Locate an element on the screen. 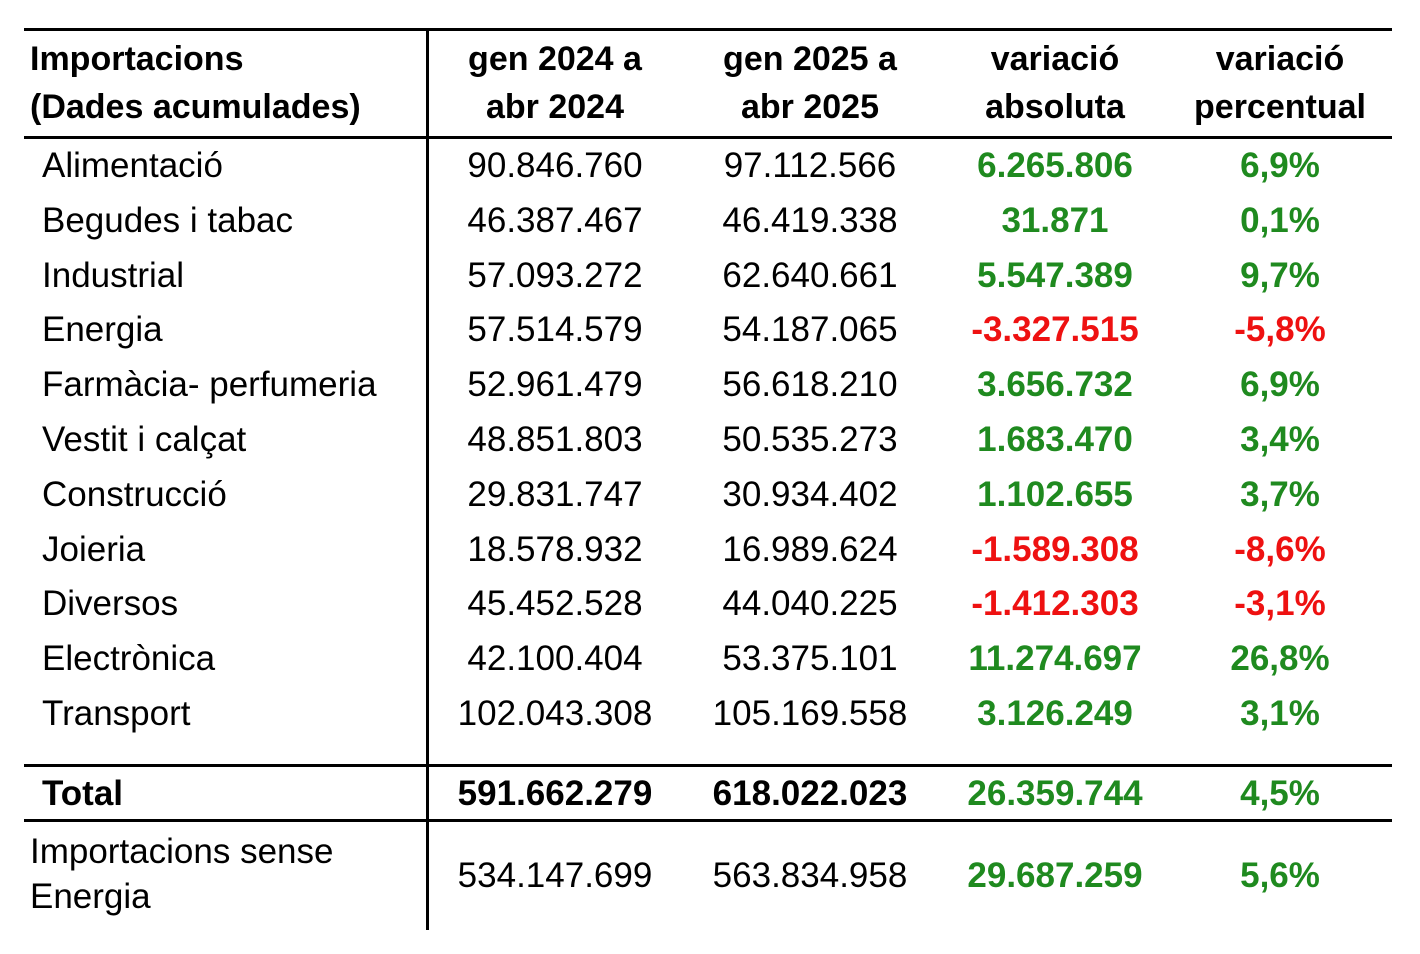 The image size is (1420, 954). total-percent-change: 4,5% is located at coordinates (1280, 793).